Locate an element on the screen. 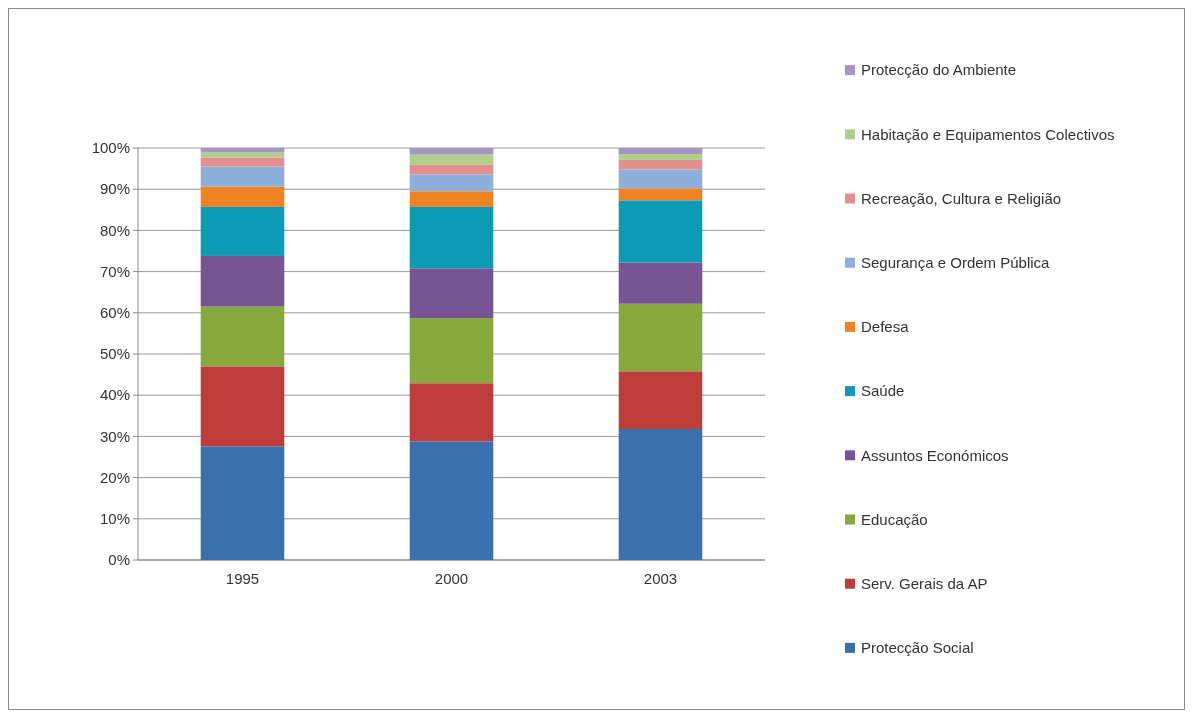  y-tick-label: 60% is located at coordinates (114, 313).